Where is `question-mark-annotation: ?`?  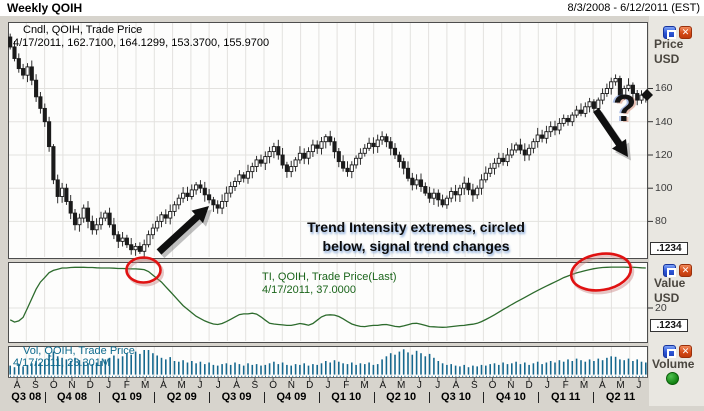 question-mark-annotation: ? is located at coordinates (625, 109).